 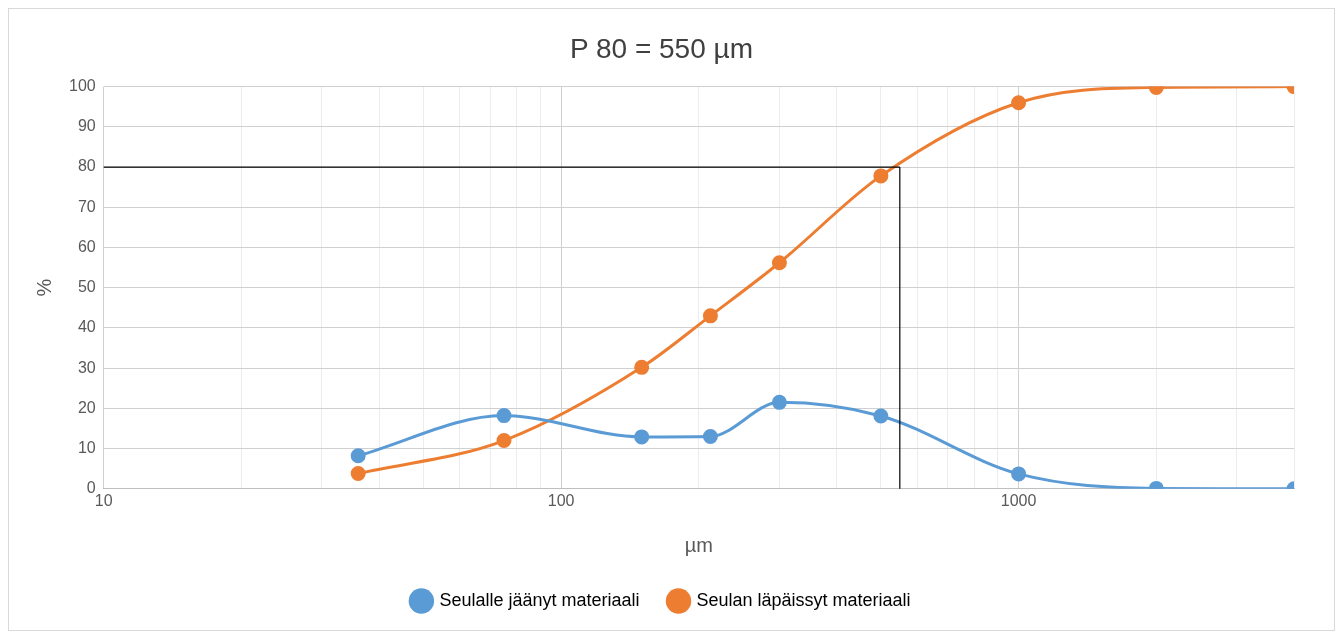 I want to click on legend-label: Seulan läpäissyt materiaali, so click(x=803, y=599).